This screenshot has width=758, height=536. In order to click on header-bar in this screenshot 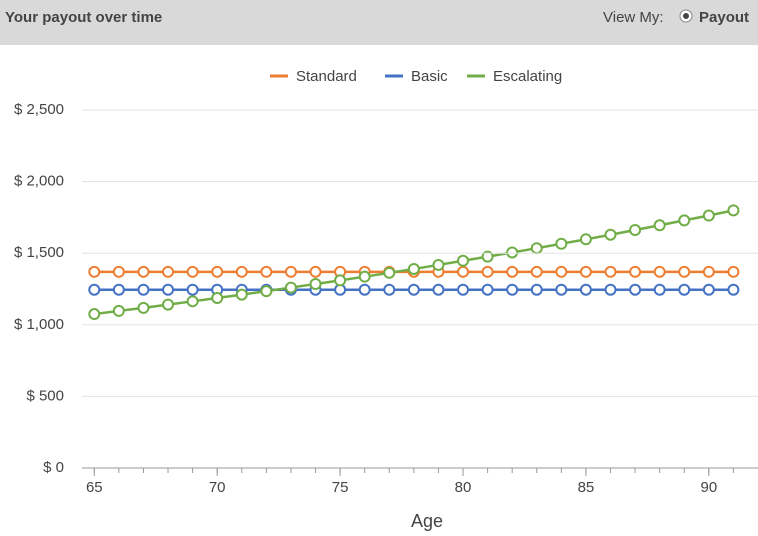, I will do `click(379, 22)`.